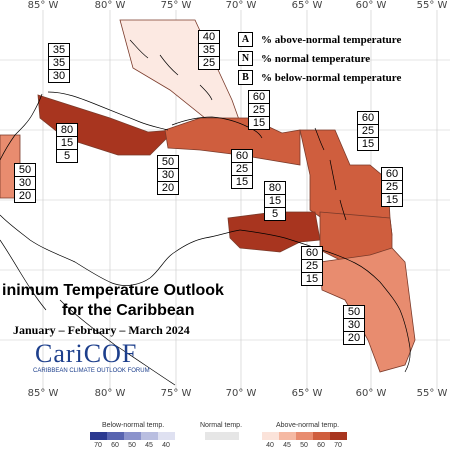 This screenshot has height=450, width=450. What do you see at coordinates (133, 425) in the screenshot?
I see `colorbar-below-label: Below-normal temp.` at bounding box center [133, 425].